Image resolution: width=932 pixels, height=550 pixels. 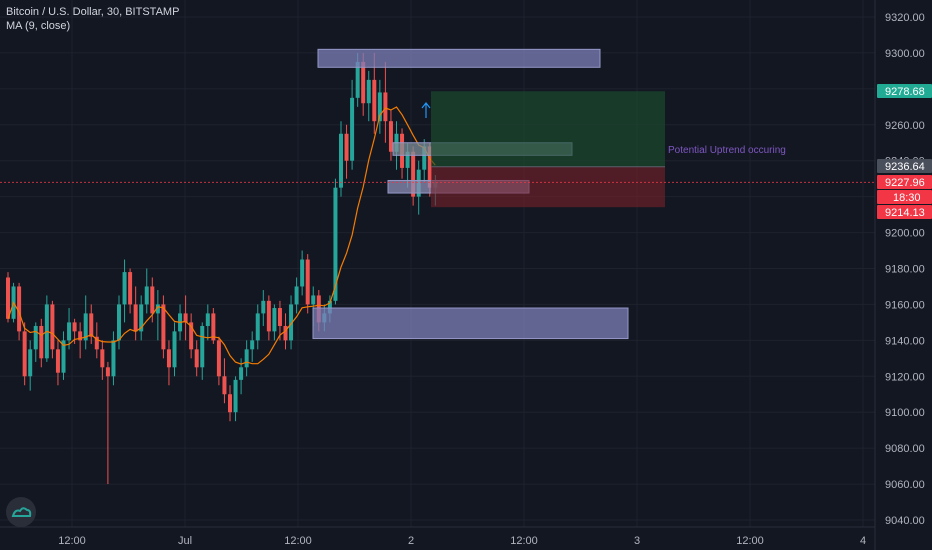 I want to click on y-tick-label: 9060.00, so click(x=905, y=485).